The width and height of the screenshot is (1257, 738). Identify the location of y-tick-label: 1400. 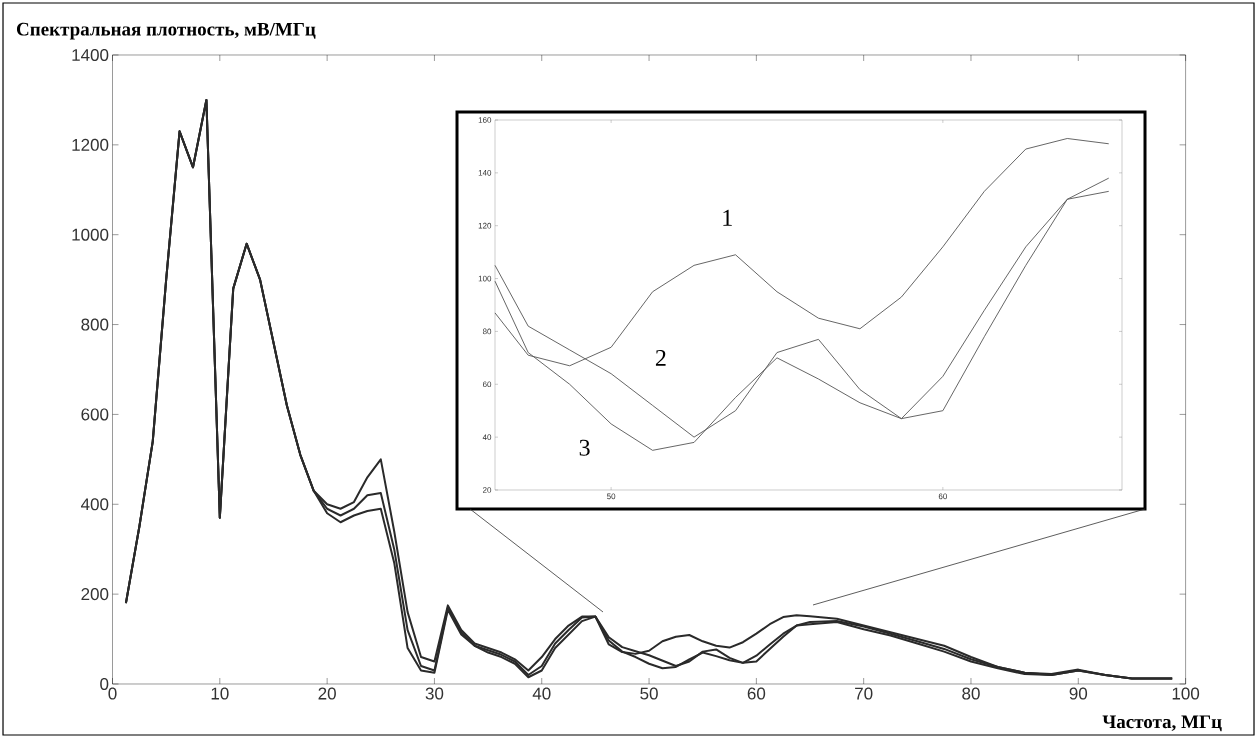
(90, 55).